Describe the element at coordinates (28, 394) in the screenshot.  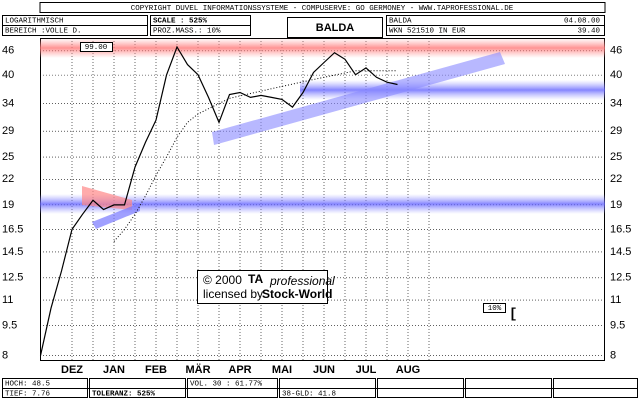
I see `low: TIEF: 7.76` at that location.